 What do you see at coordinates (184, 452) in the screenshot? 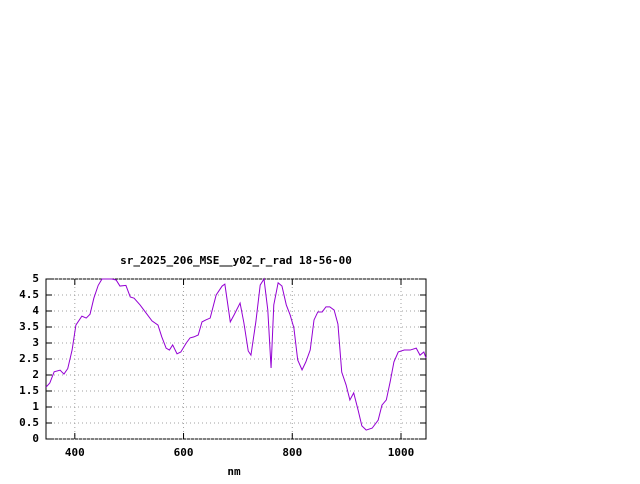
I see `x-tick-label: 600` at bounding box center [184, 452].